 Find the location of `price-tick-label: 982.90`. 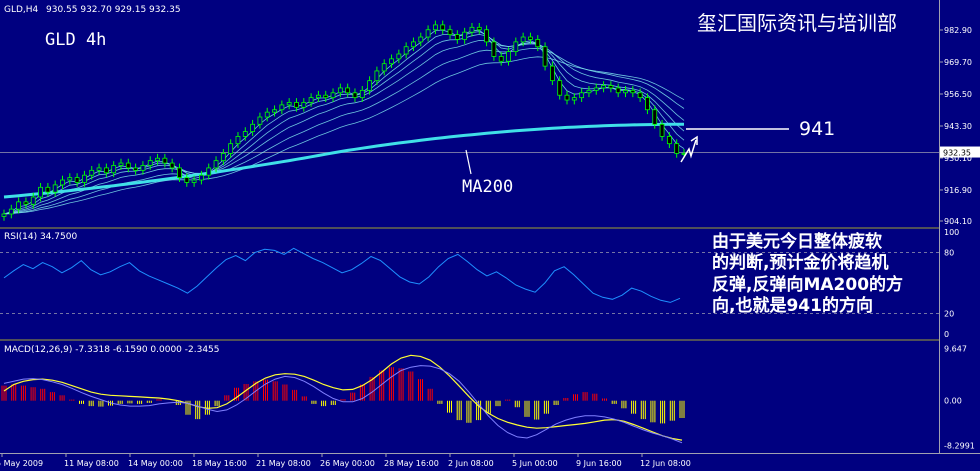

price-tick-label: 982.90 is located at coordinates (958, 30).